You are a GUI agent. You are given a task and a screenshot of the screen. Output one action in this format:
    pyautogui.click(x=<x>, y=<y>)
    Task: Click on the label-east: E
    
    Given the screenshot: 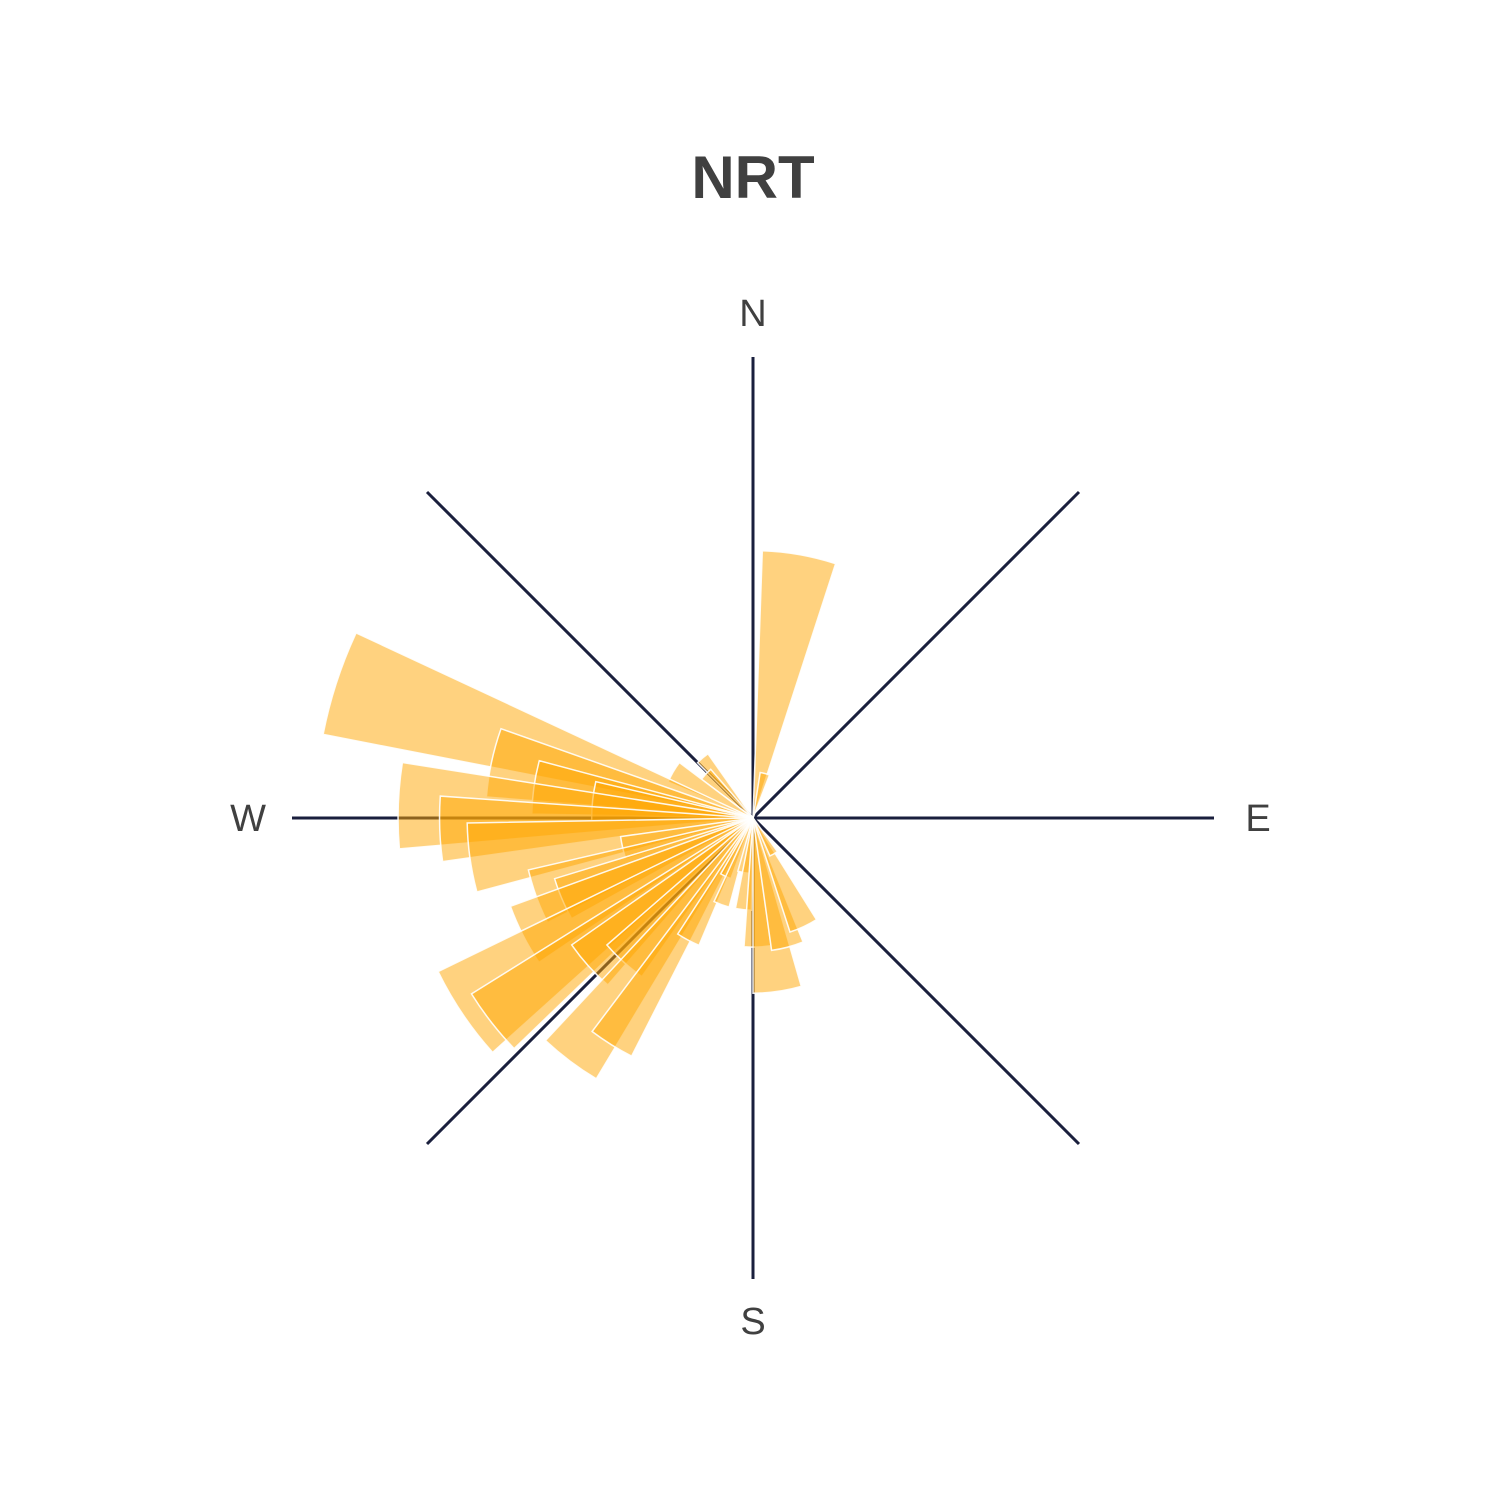 What is the action you would take?
    pyautogui.click(x=1257, y=819)
    